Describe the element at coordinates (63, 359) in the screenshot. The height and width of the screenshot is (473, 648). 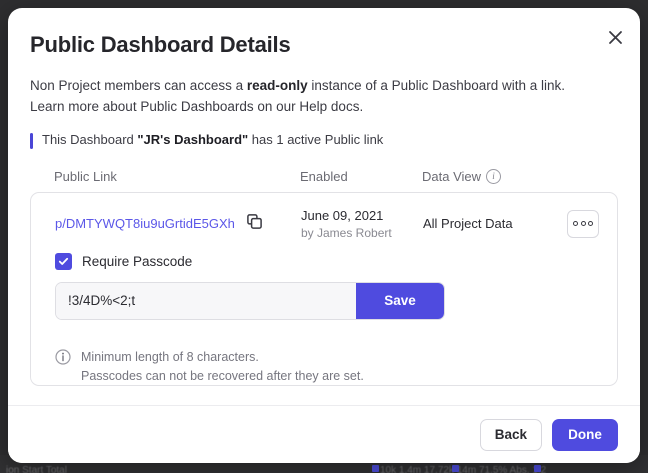
I see `info-icon` at that location.